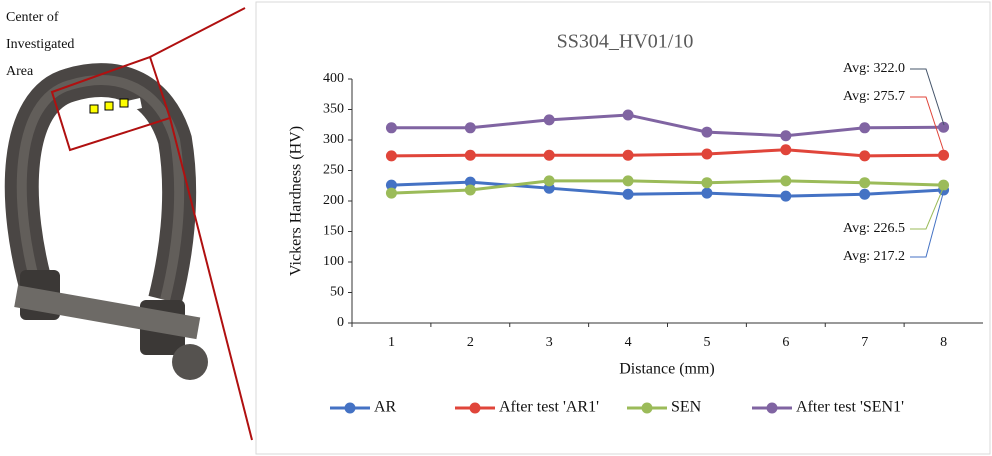  Describe the element at coordinates (785, 342) in the screenshot. I see `x-tick-label: 6` at that location.